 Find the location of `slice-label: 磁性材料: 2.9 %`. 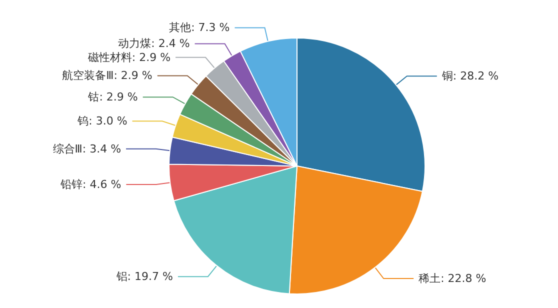

slice-label: 磁性材料: 2.9 % is located at coordinates (128, 57).